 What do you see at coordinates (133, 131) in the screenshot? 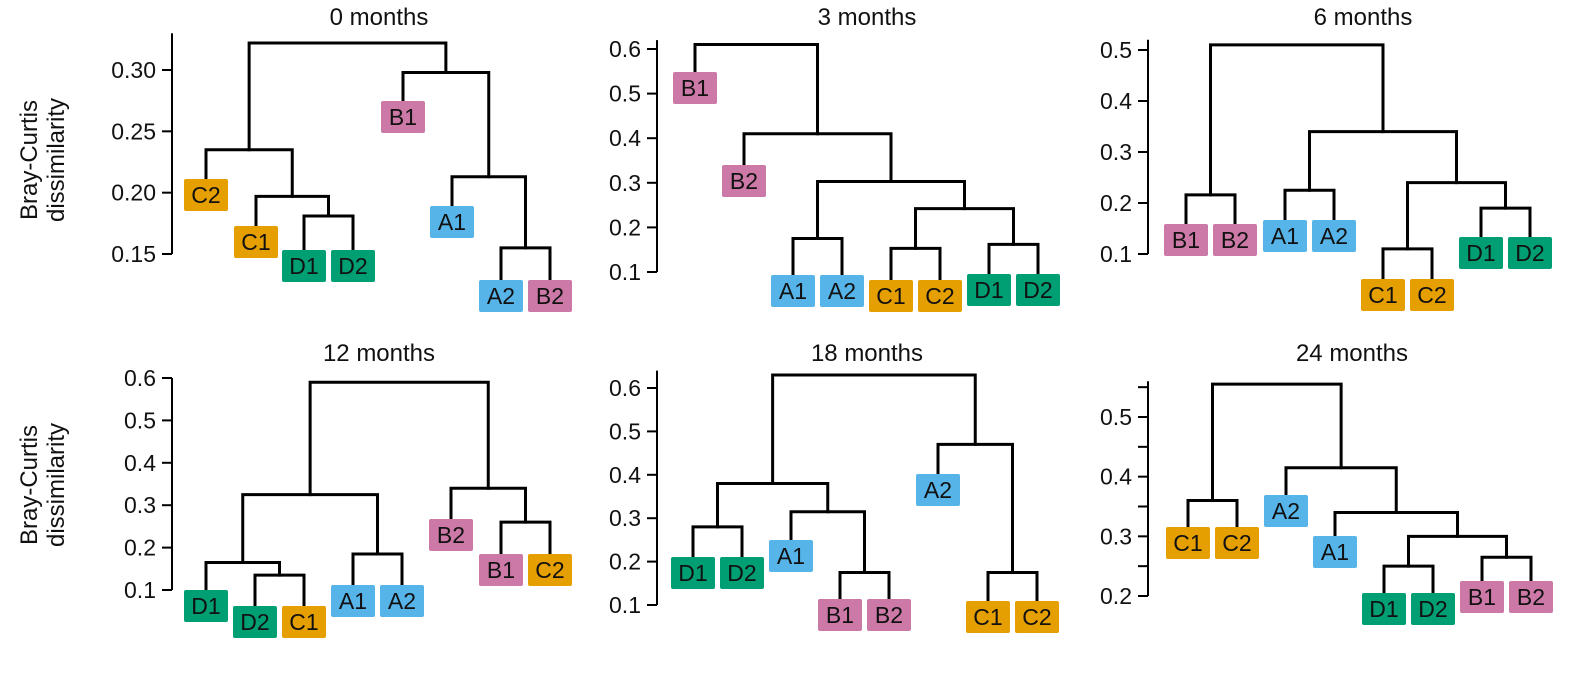
I see `y-tick-label: 0.25` at bounding box center [133, 131].